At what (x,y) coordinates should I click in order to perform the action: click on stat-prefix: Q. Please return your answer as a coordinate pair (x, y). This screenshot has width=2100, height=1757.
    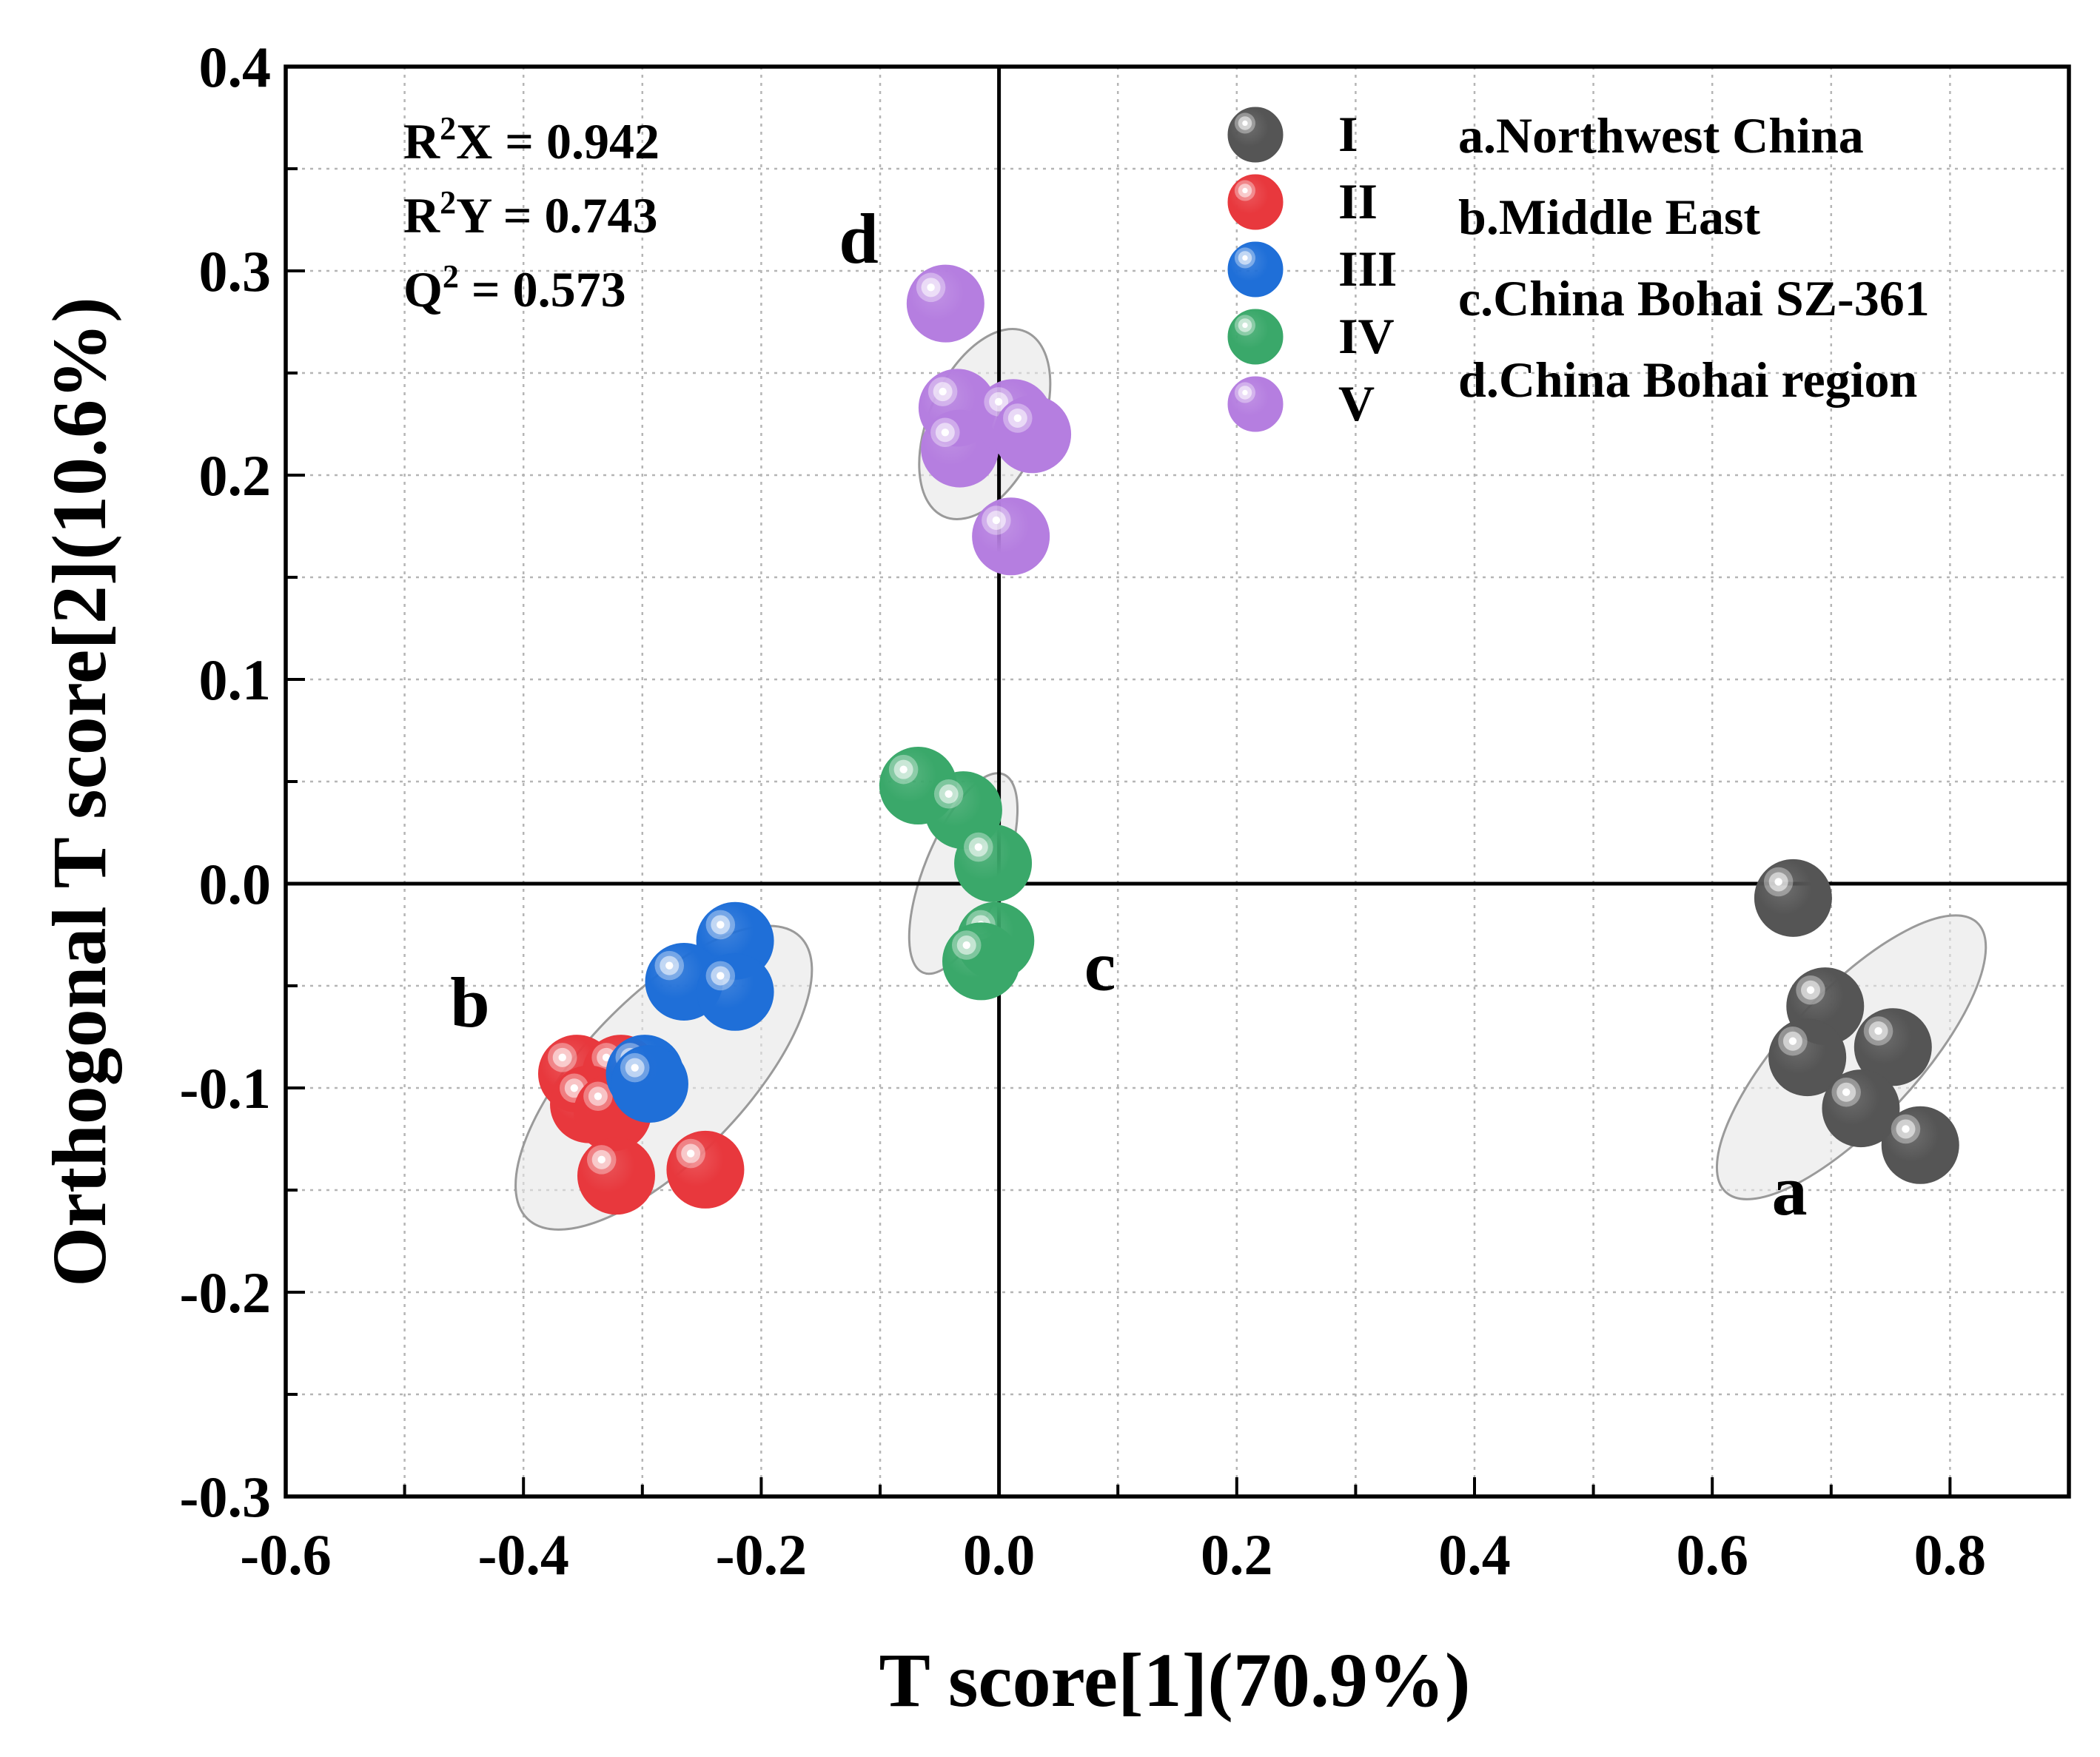
    Looking at the image, I should click on (423, 289).